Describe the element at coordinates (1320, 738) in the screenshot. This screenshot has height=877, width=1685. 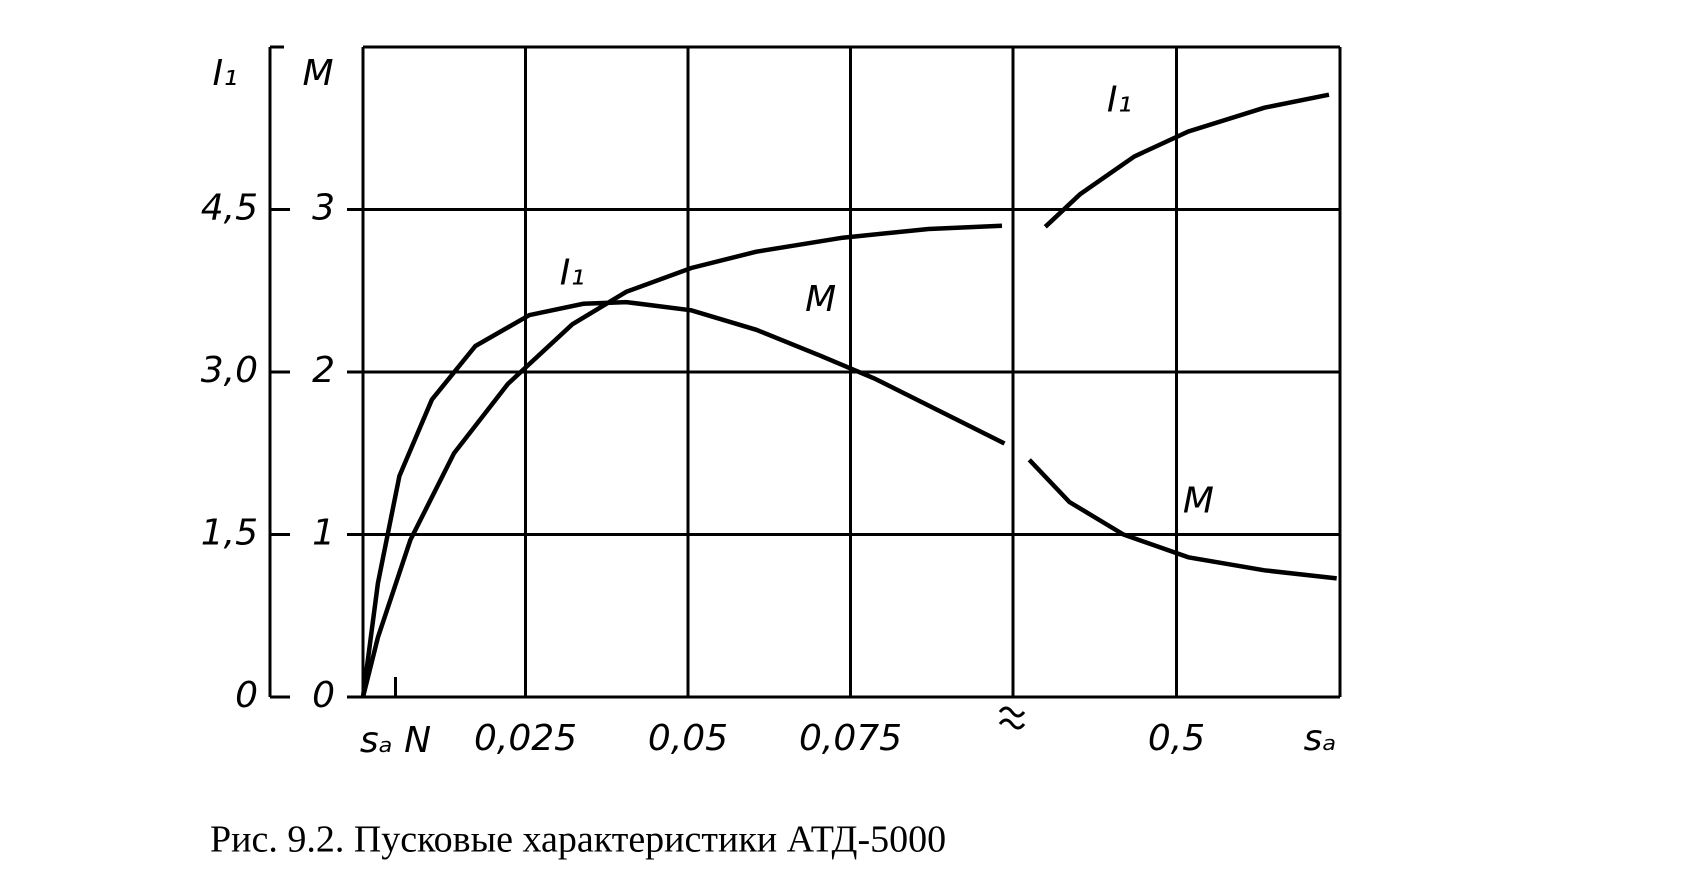
I see `x-axis-label: sₐ` at that location.